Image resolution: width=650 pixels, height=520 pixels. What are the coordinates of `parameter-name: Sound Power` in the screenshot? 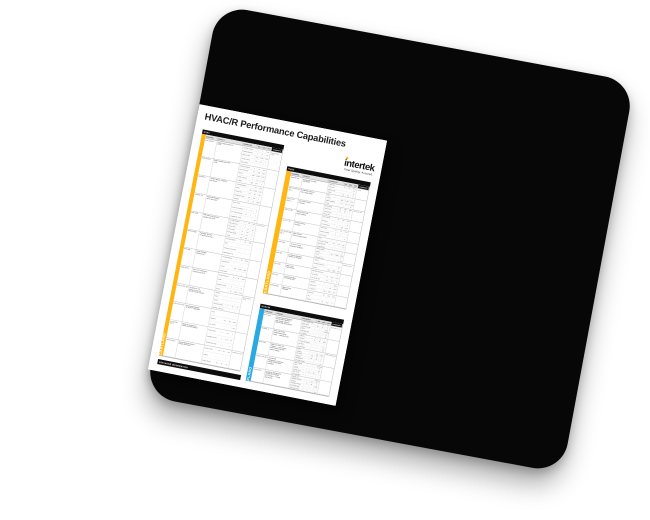 It's located at (208, 349).